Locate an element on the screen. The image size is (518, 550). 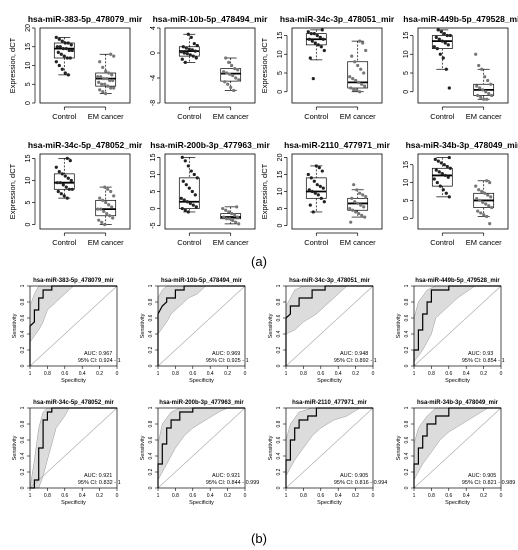
y-tick-label: 1 is located at coordinates (151, 407).